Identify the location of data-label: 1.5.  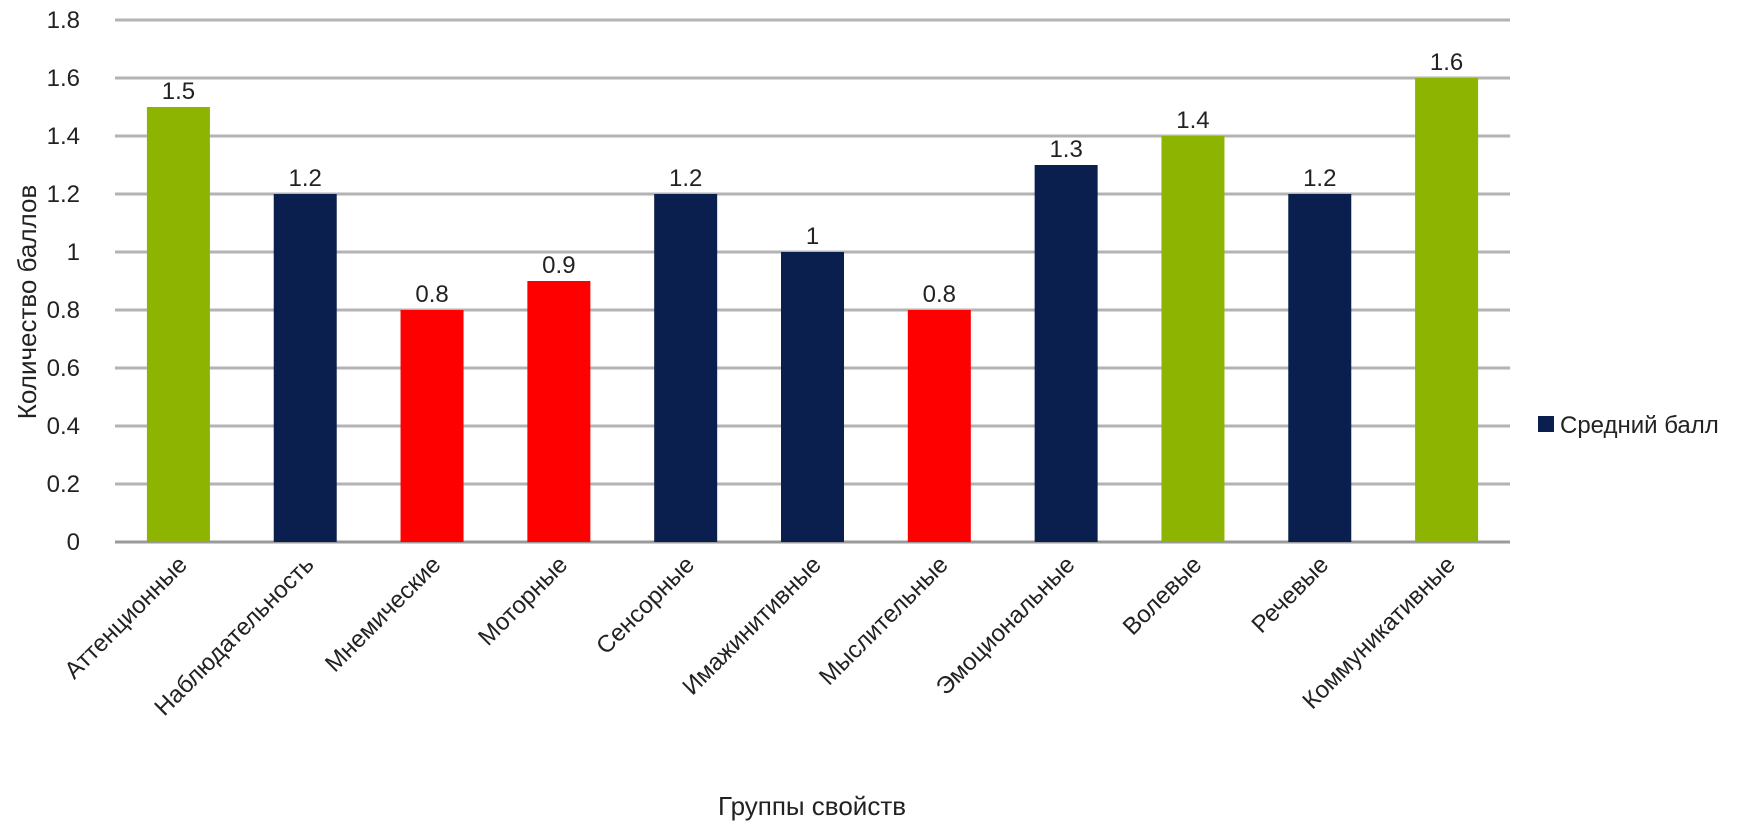
(178, 91).